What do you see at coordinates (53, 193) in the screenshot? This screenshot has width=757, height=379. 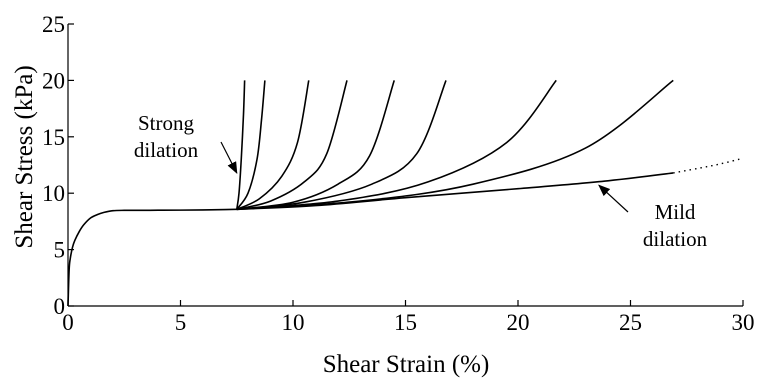 I see `y-tick-label: 10` at bounding box center [53, 193].